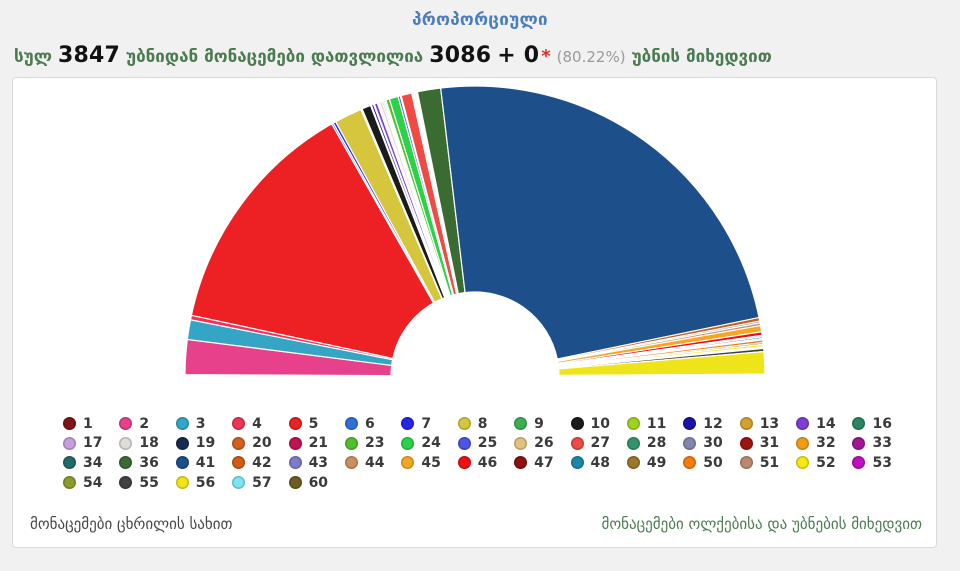 The width and height of the screenshot is (960, 571). I want to click on legend-number: 17, so click(93, 443).